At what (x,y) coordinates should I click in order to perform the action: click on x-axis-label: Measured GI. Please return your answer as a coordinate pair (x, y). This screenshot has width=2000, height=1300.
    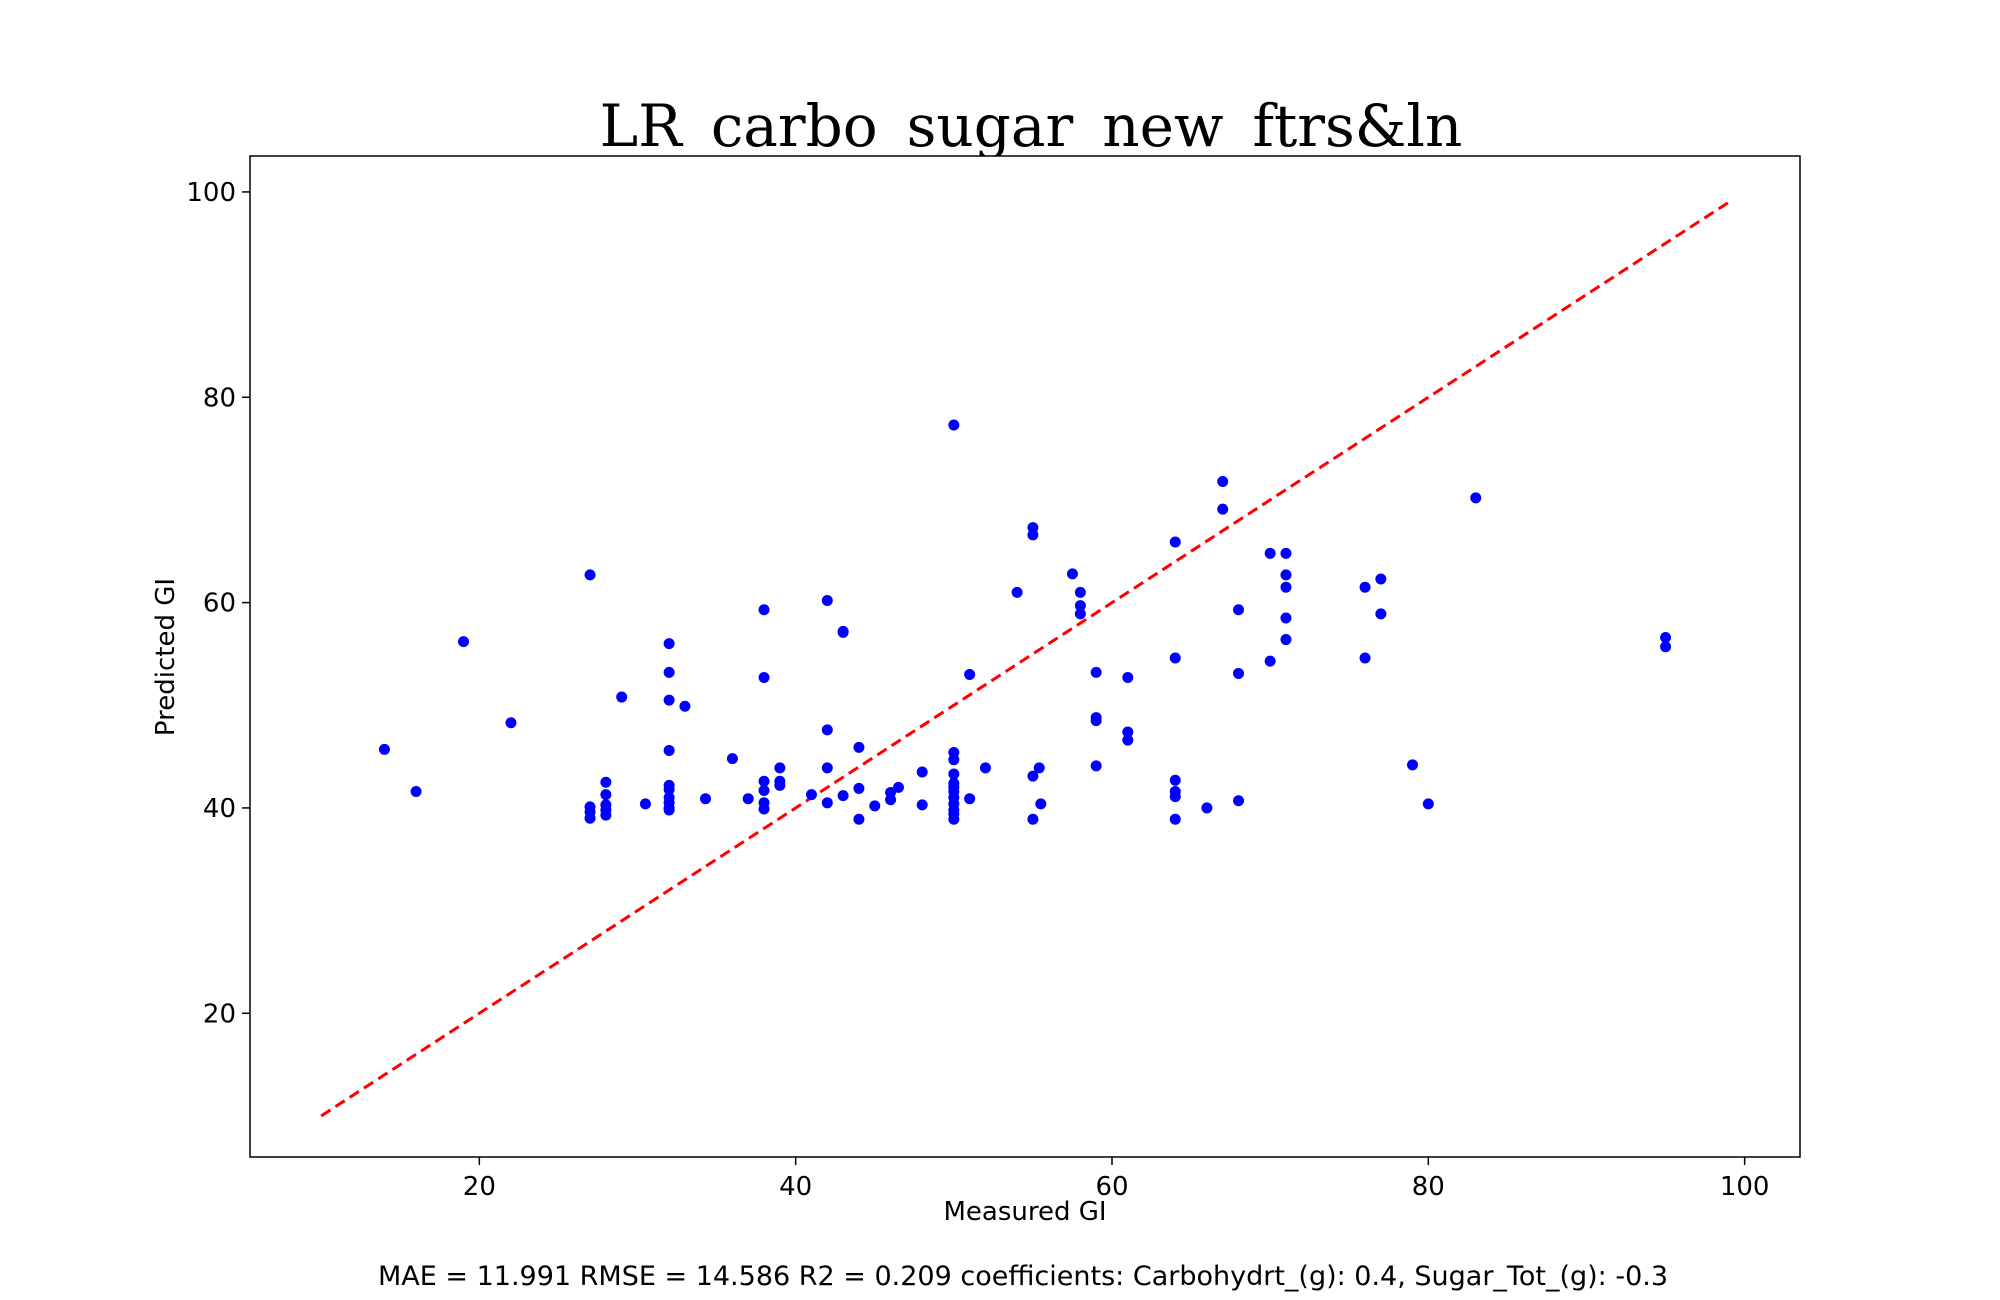
    Looking at the image, I should click on (1024, 1212).